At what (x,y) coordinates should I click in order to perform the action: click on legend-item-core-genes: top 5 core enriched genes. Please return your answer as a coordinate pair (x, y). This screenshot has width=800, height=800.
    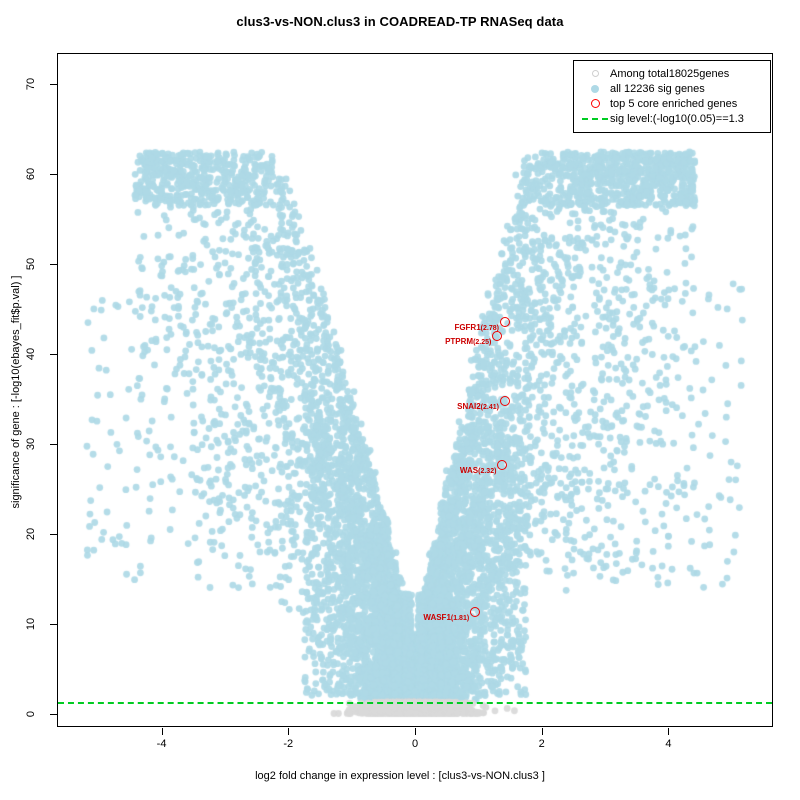
    Looking at the image, I should click on (672, 103).